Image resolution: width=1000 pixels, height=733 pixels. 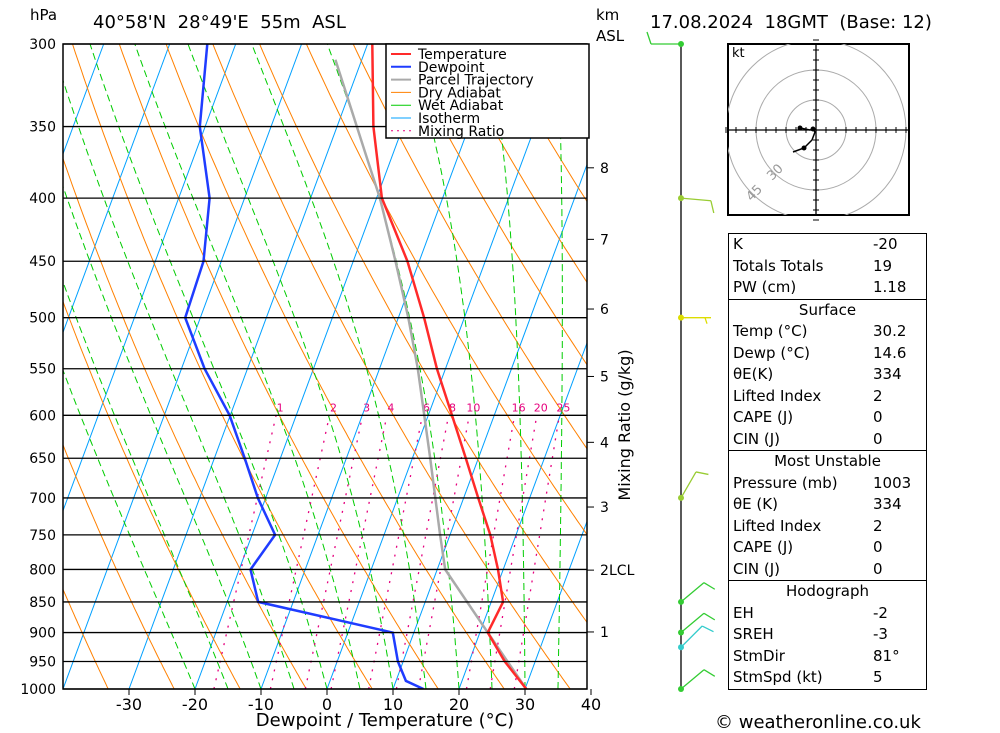 I want to click on mixing-ratio-label: 3, so click(x=366, y=407).